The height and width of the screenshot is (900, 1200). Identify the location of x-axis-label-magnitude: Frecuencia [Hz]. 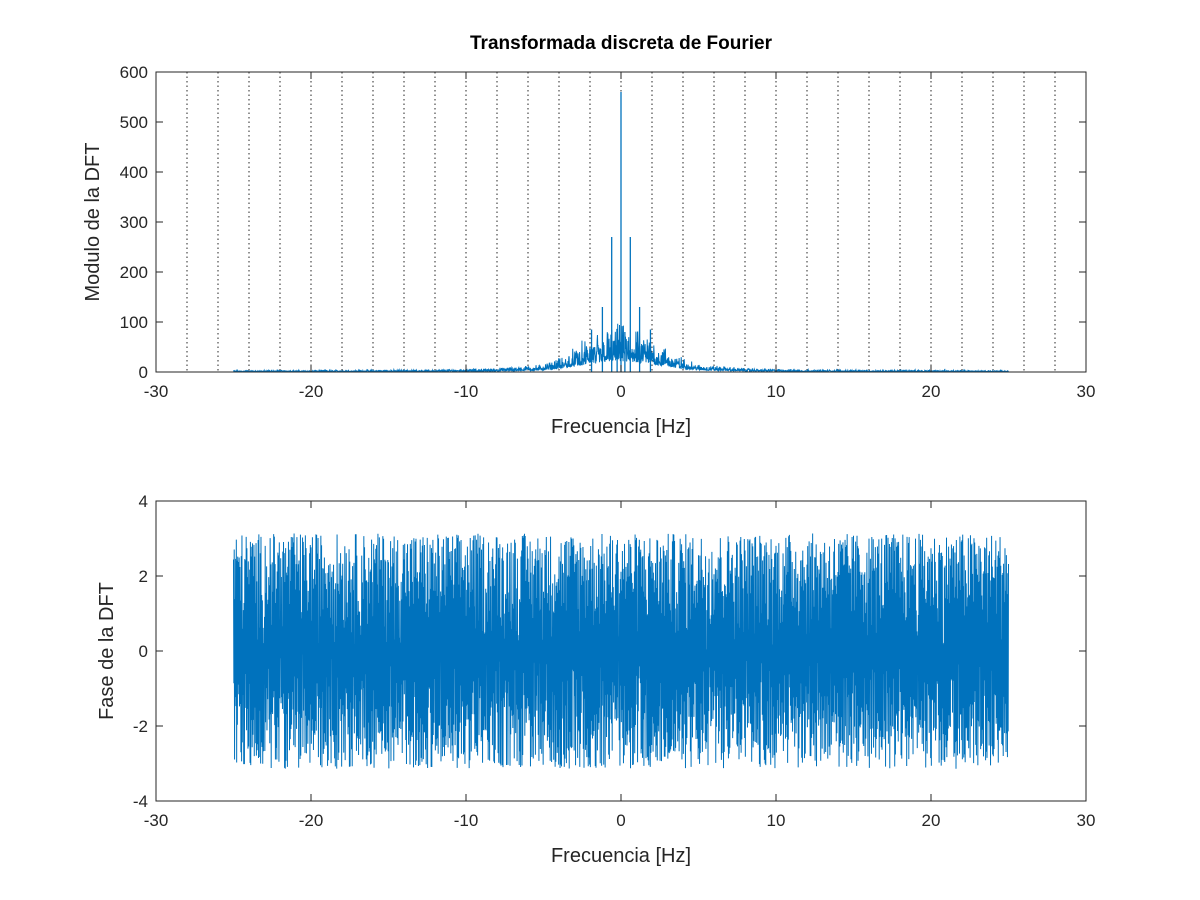
(621, 427).